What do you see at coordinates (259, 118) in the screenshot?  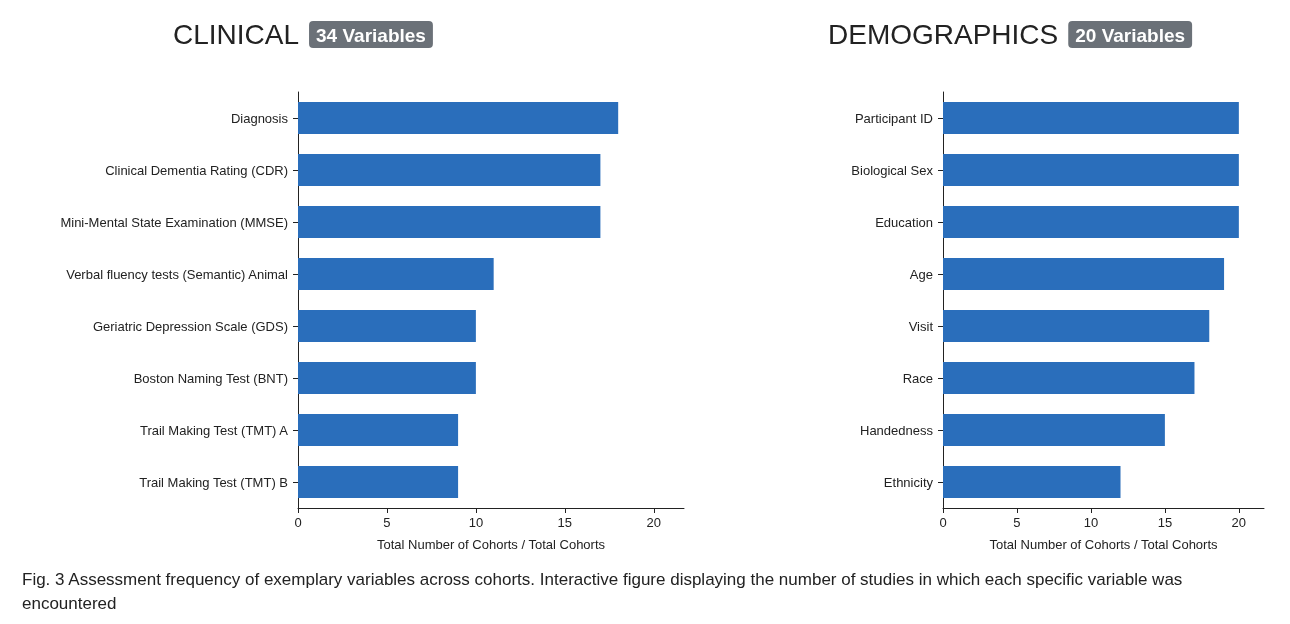 I see `y-tick-label: Diagnosis` at bounding box center [259, 118].